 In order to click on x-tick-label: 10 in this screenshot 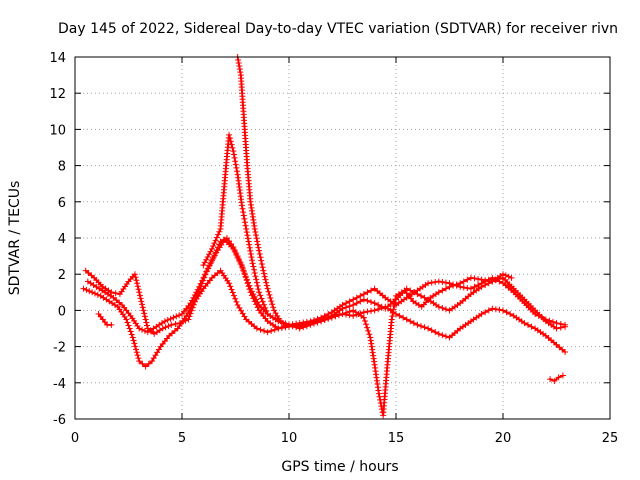, I will do `click(289, 438)`.